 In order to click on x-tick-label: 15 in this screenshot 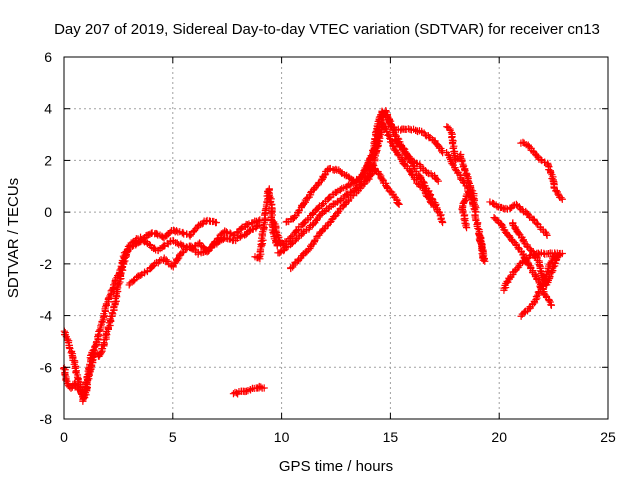, I will do `click(391, 437)`.